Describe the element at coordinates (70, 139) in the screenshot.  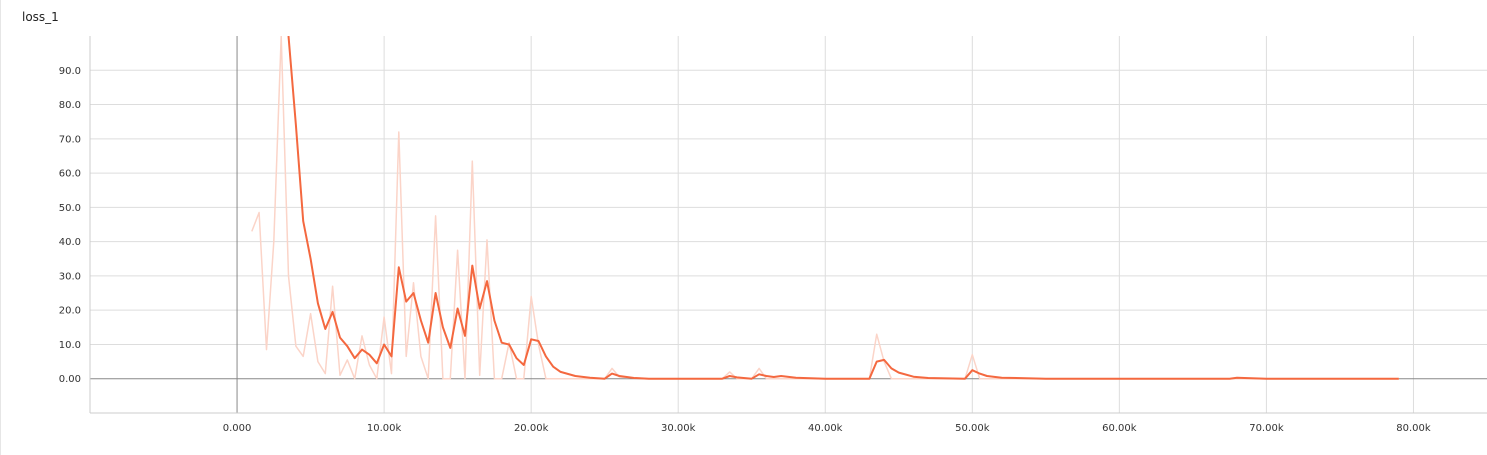
I see `y-tick-label: 70.0` at that location.